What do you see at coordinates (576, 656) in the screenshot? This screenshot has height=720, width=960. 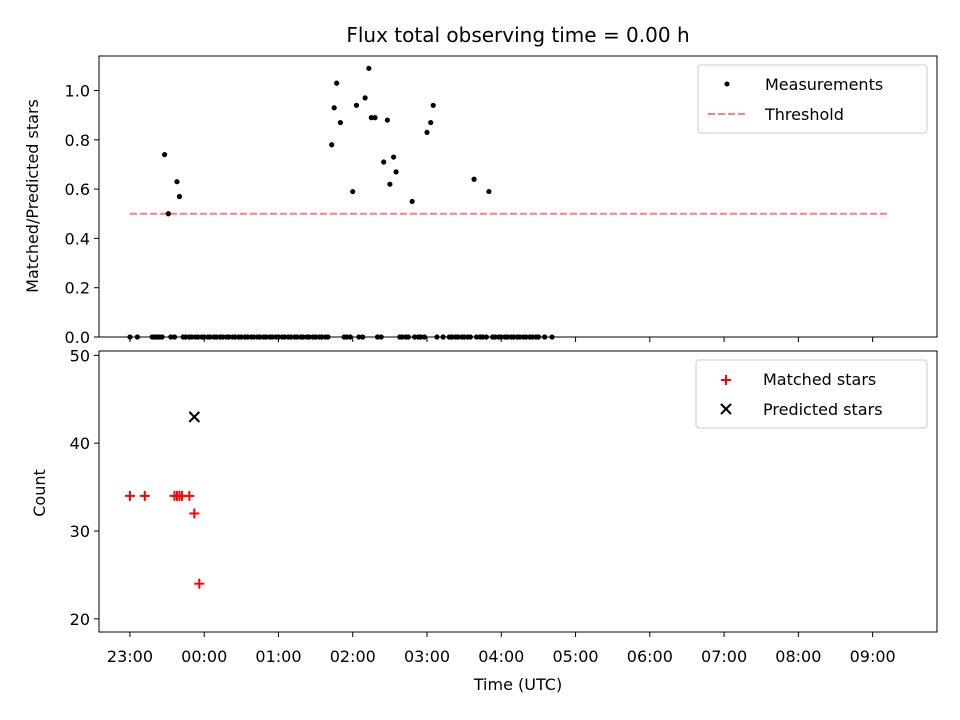 I see `bottom-x-tick-label: 05:00` at bounding box center [576, 656].